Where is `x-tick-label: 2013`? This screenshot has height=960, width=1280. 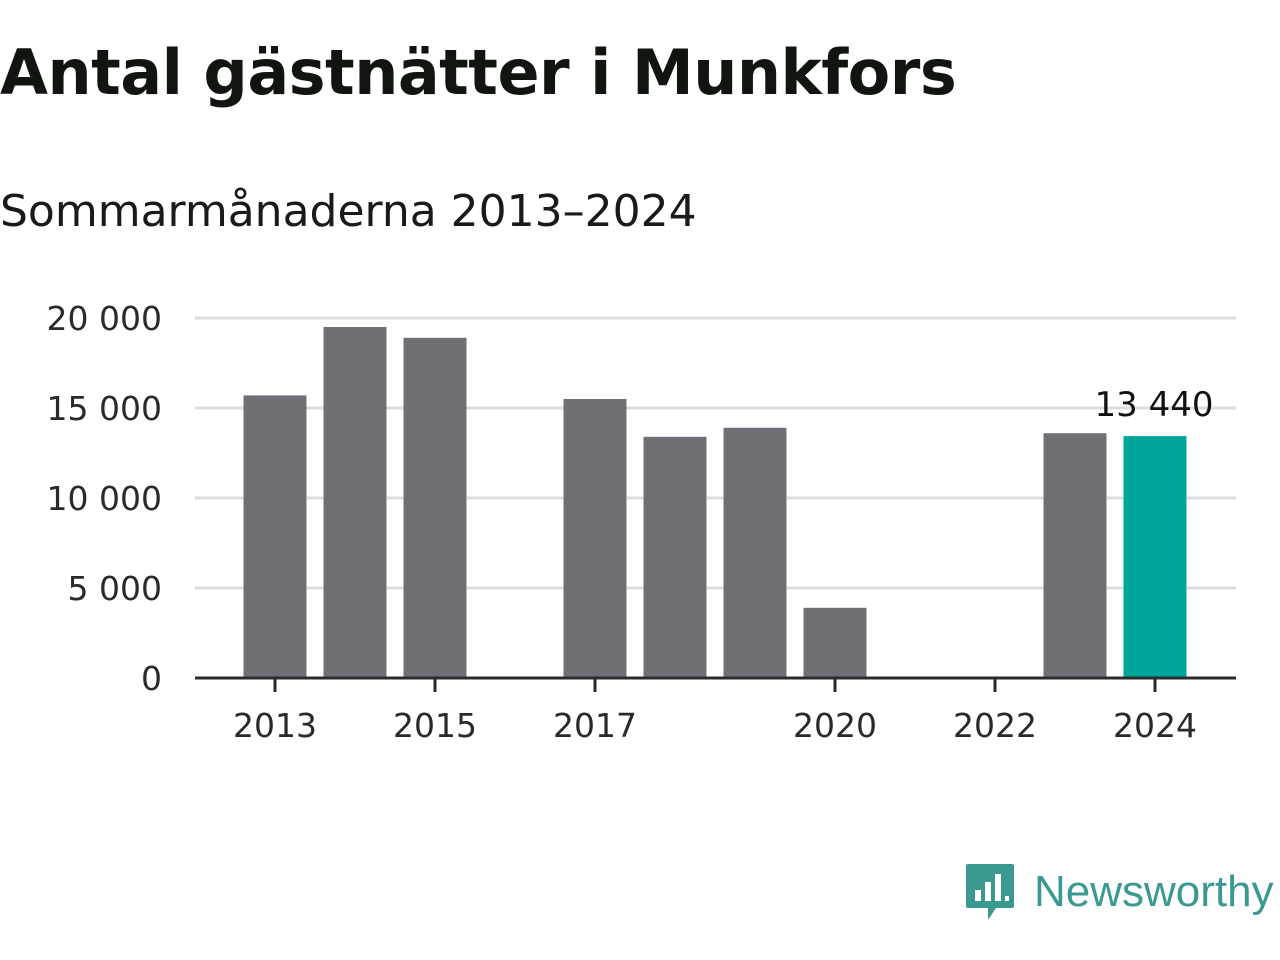 x-tick-label: 2013 is located at coordinates (275, 725).